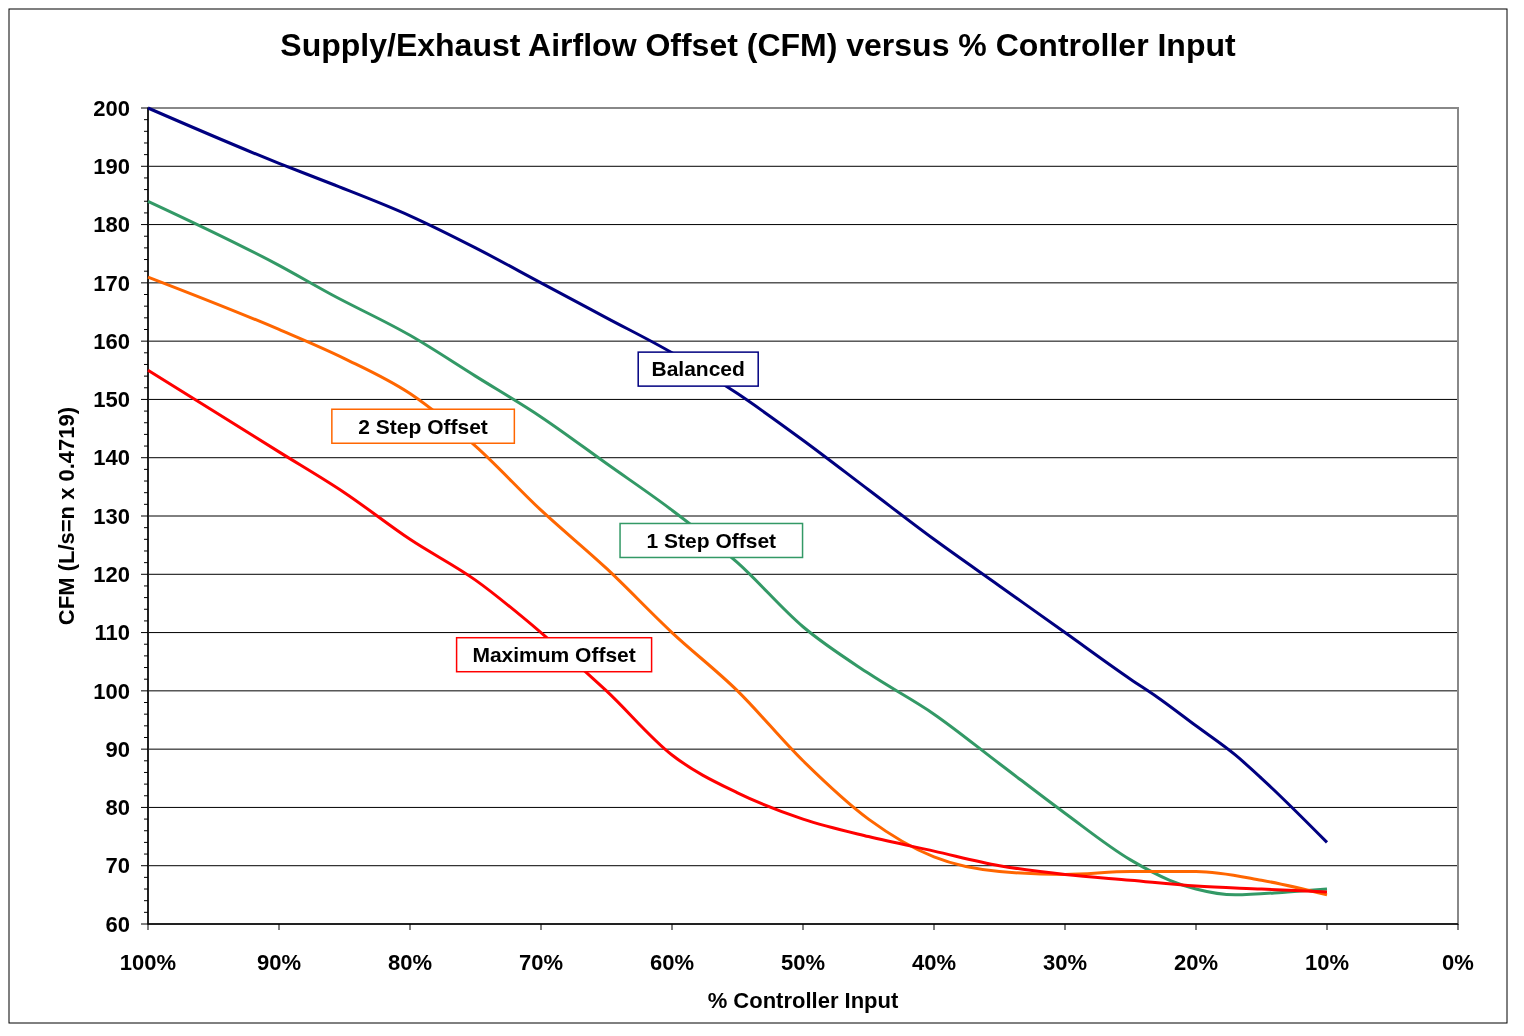 The image size is (1524, 1036). What do you see at coordinates (803, 962) in the screenshot?
I see `x-tick-label: 50%` at bounding box center [803, 962].